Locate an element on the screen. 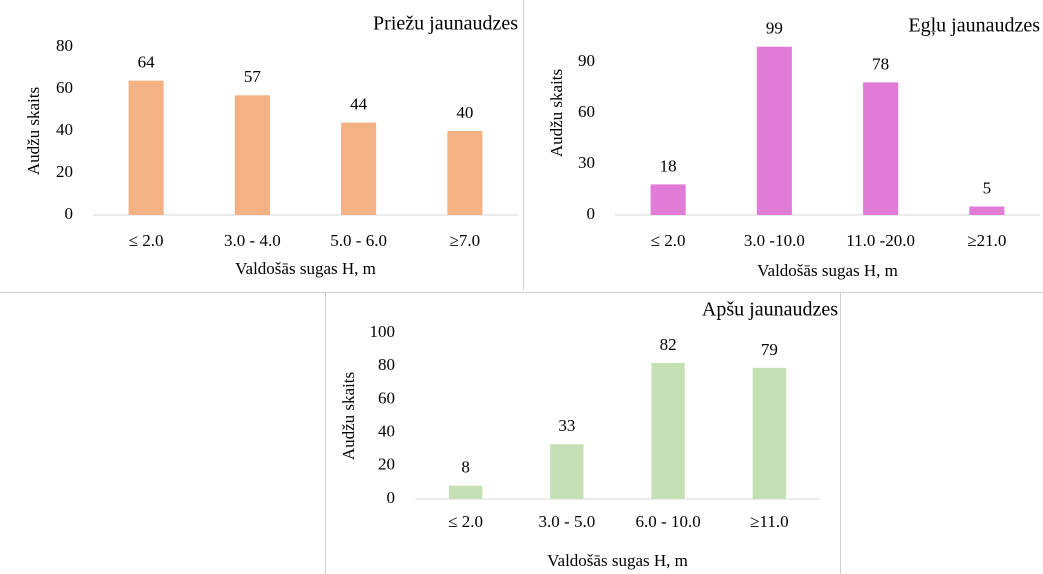 The width and height of the screenshot is (1043, 574). value-label: 40 is located at coordinates (464, 112).